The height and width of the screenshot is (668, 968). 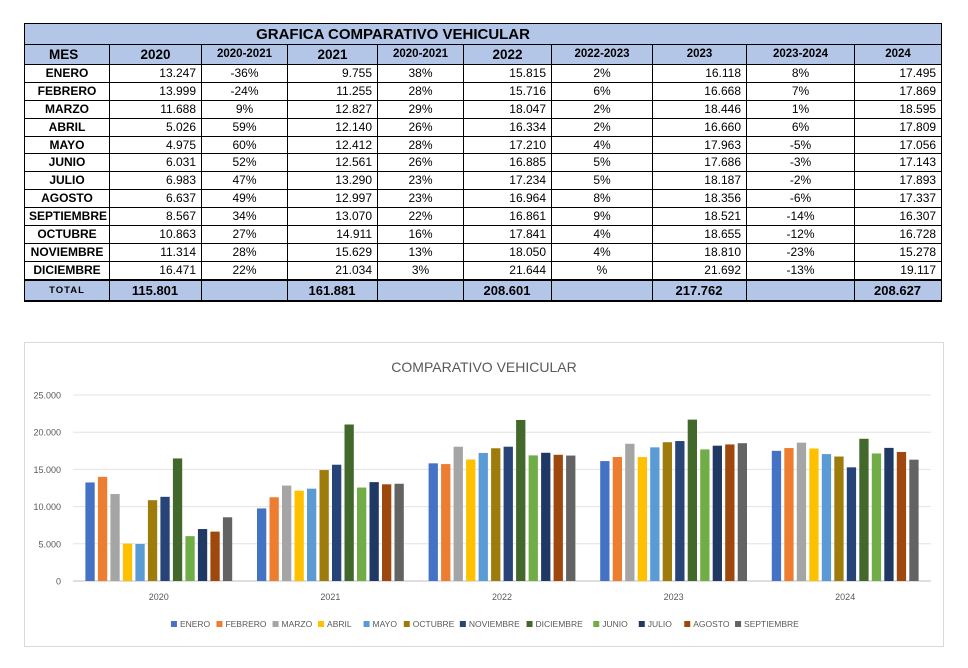 What do you see at coordinates (596, 624) in the screenshot?
I see `legend-swatch-junio` at bounding box center [596, 624].